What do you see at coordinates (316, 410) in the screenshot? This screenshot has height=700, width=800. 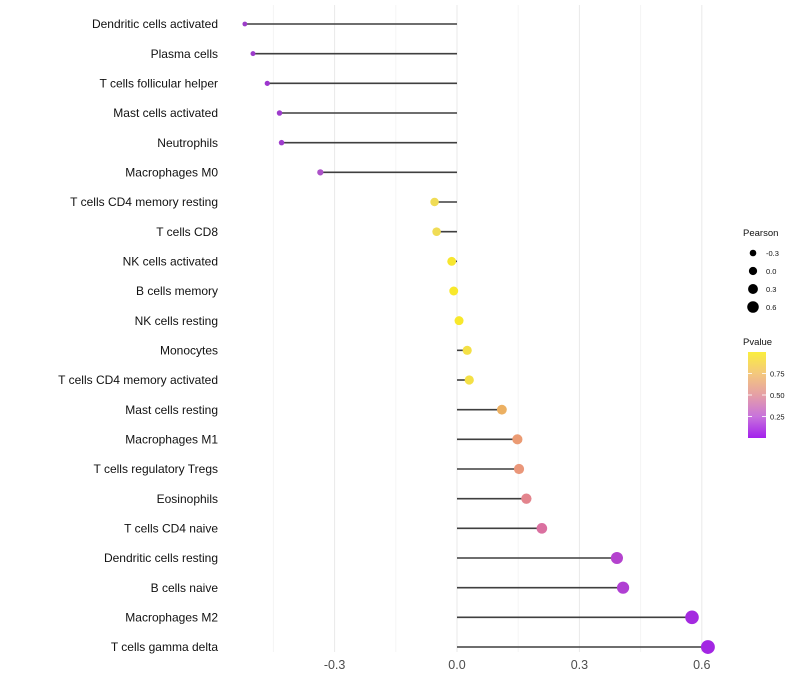 I see `lollipop-row: Mast cells resting` at bounding box center [316, 410].